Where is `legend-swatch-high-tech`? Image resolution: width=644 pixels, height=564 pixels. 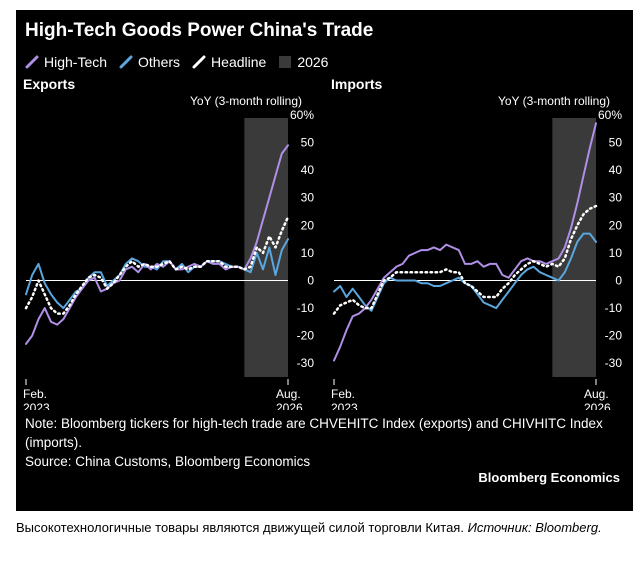 legend-swatch-high-tech is located at coordinates (32, 62).